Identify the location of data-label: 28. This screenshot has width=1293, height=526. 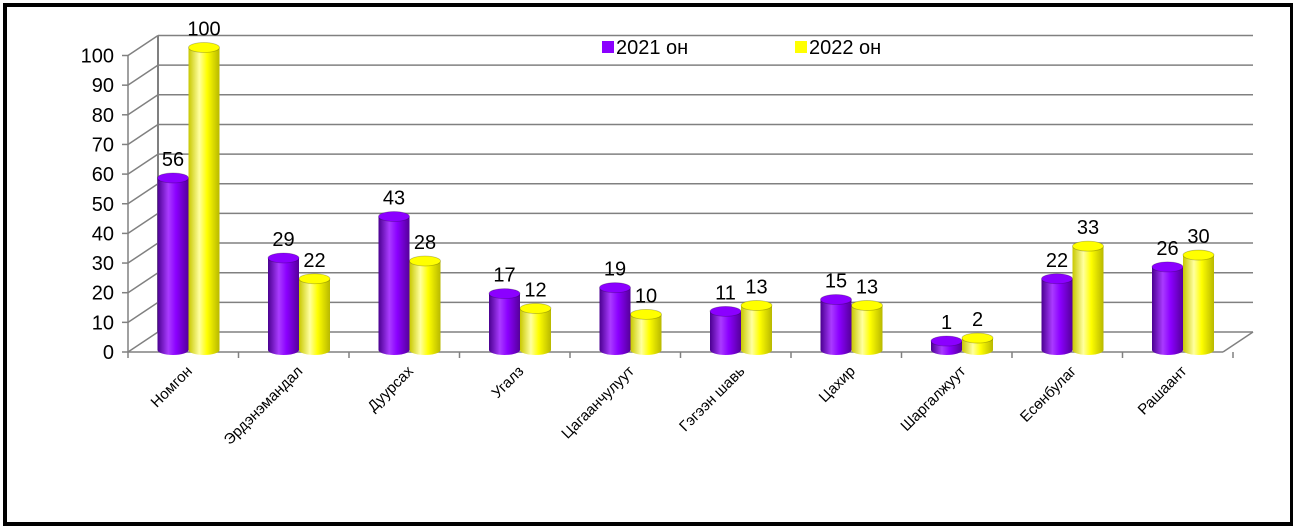
(425, 243).